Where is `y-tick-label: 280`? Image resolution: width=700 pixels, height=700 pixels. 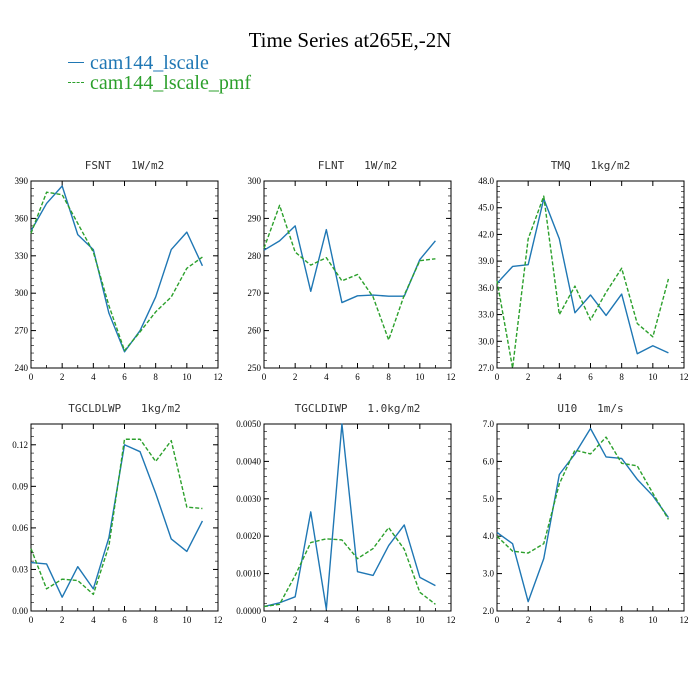 y-tick-label: 280 is located at coordinates (255, 256).